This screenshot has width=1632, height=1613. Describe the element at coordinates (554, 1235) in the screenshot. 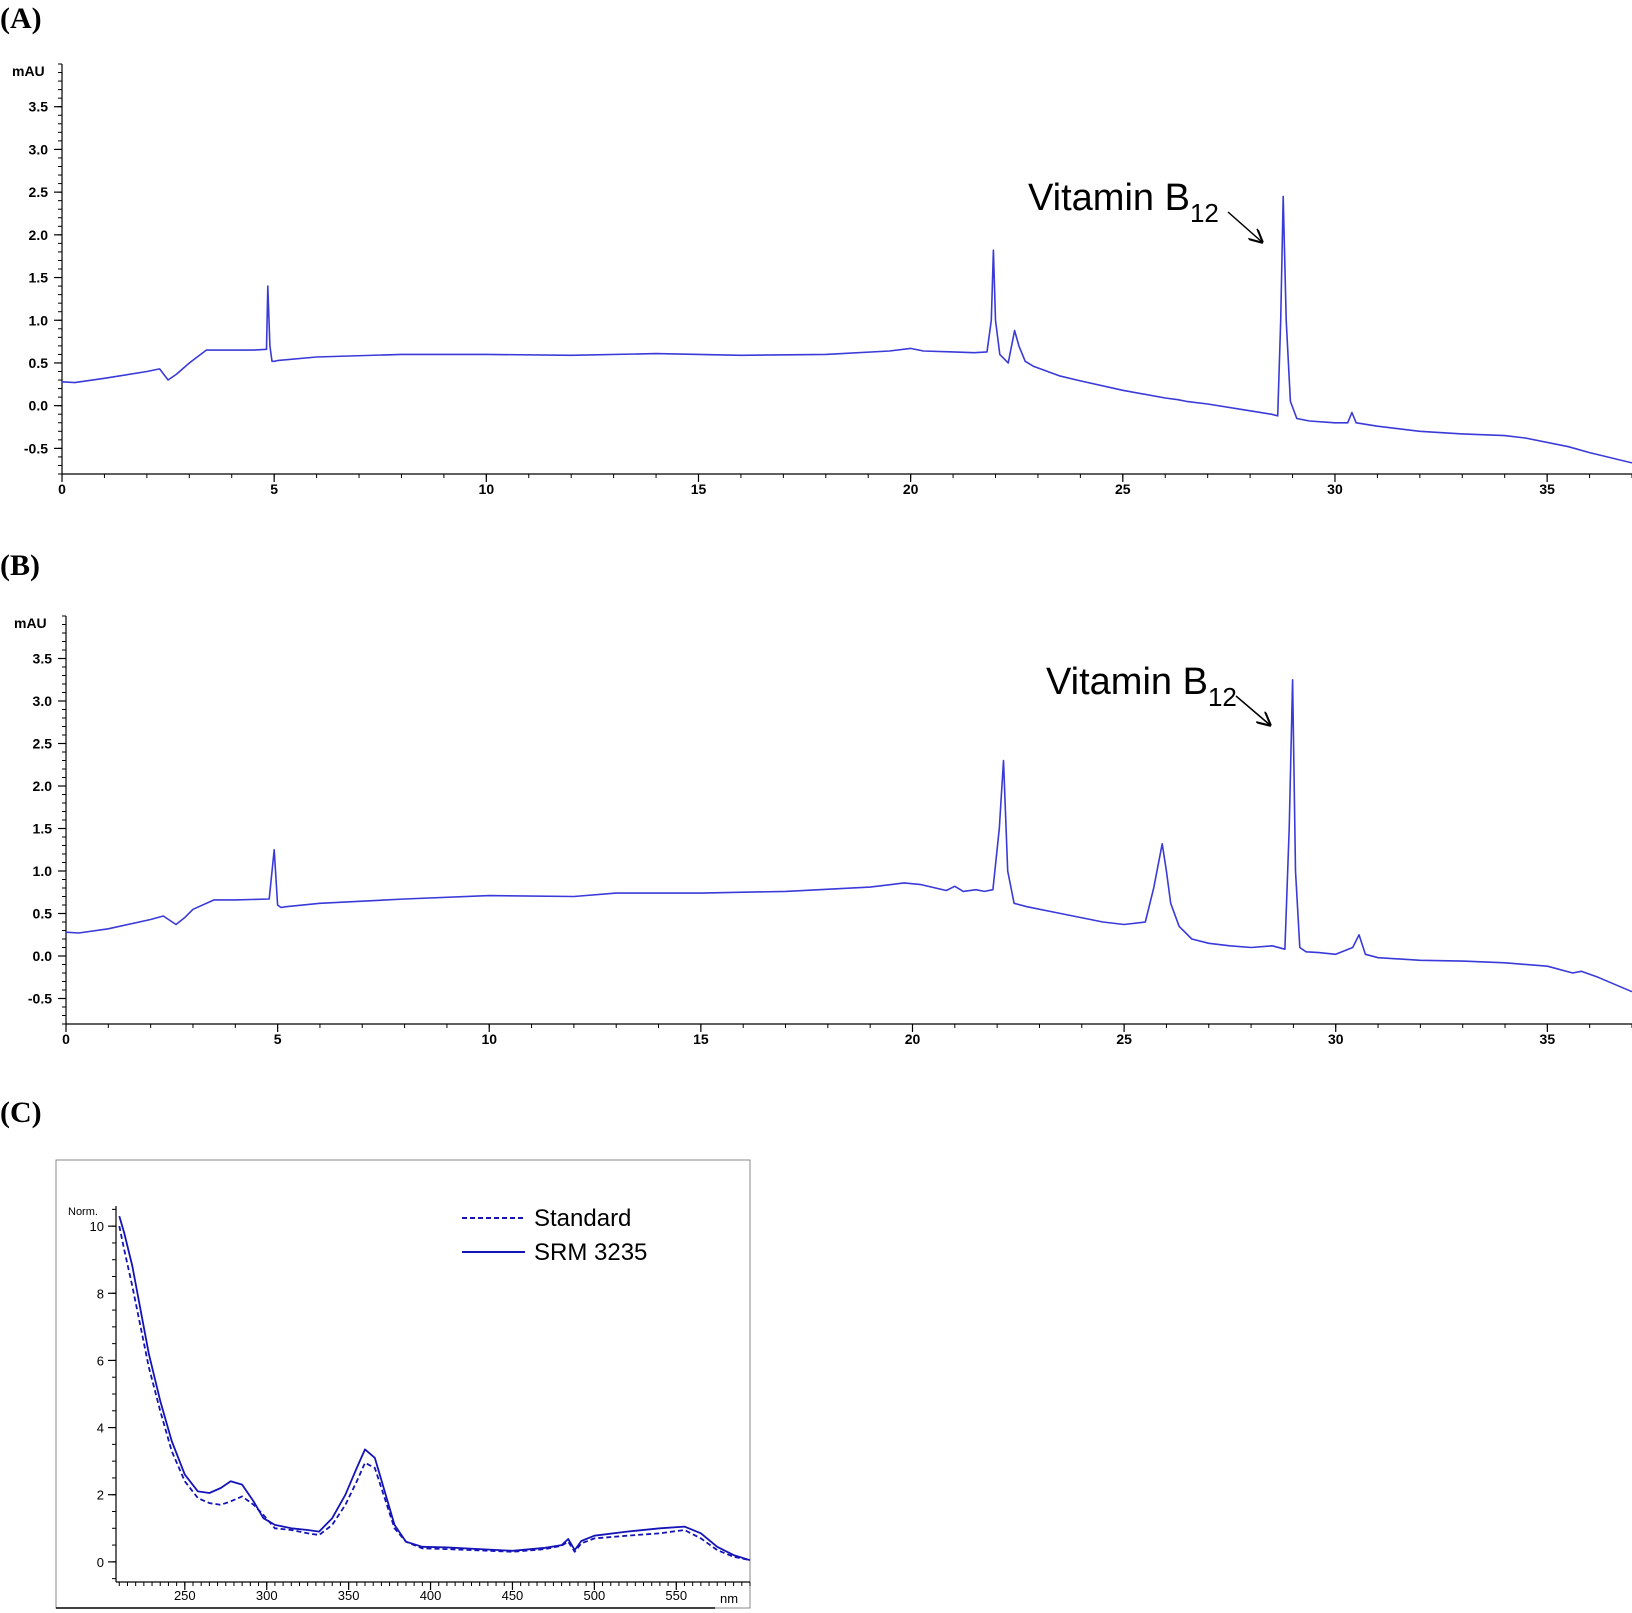

I see `legend-c: Standard SRM 3235` at that location.